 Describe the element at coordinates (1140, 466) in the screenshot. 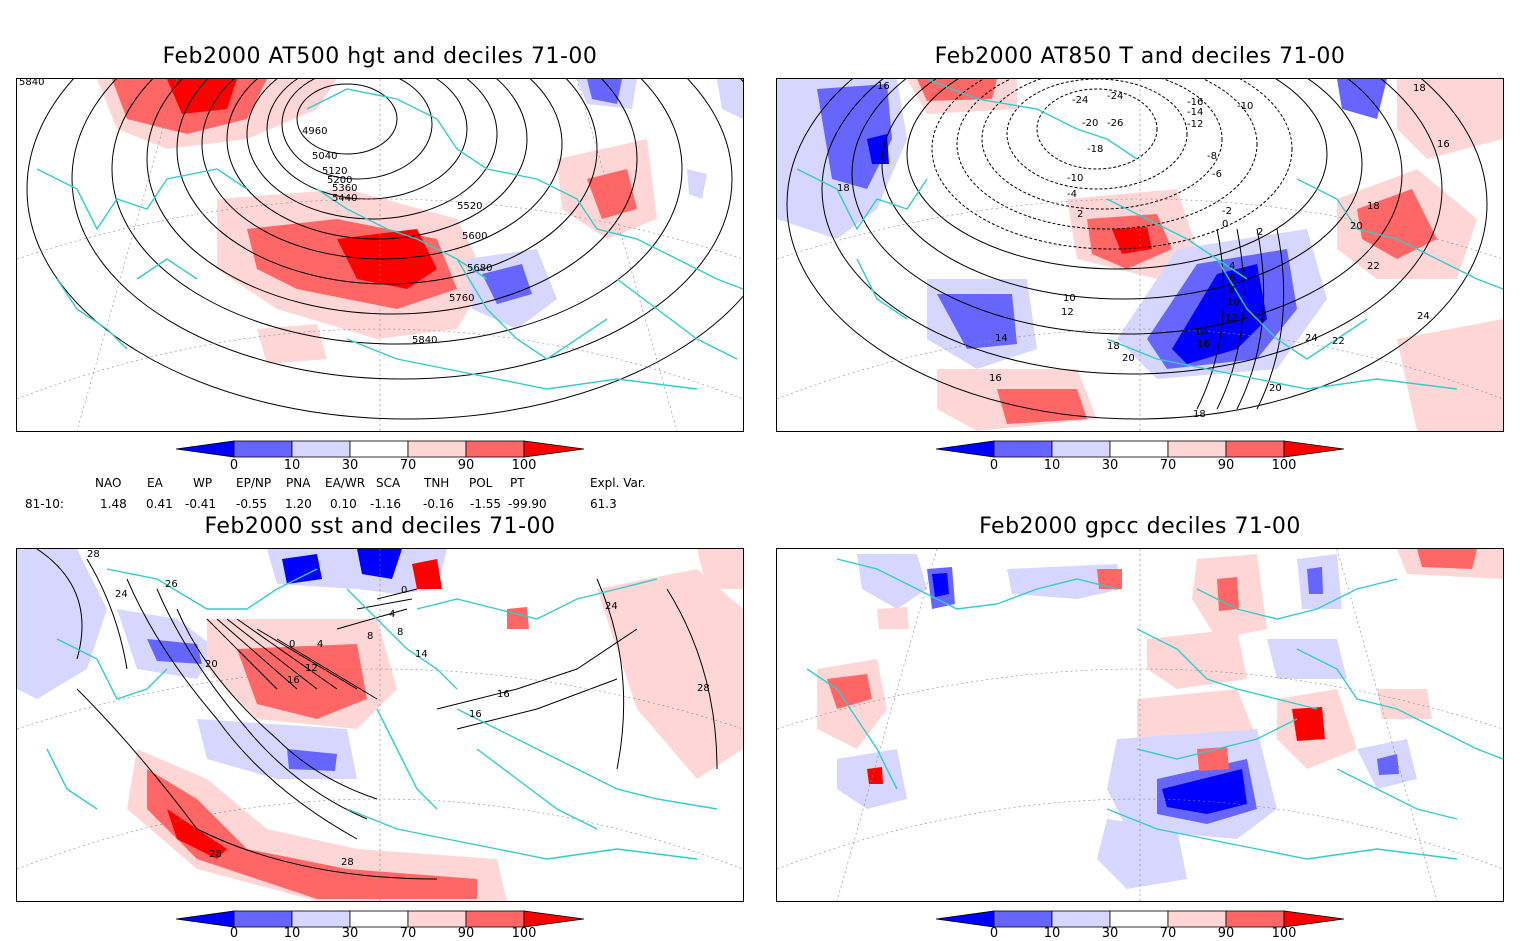

I see `colorbar-labels-top-right: 0 10 30 70 90 100` at that location.